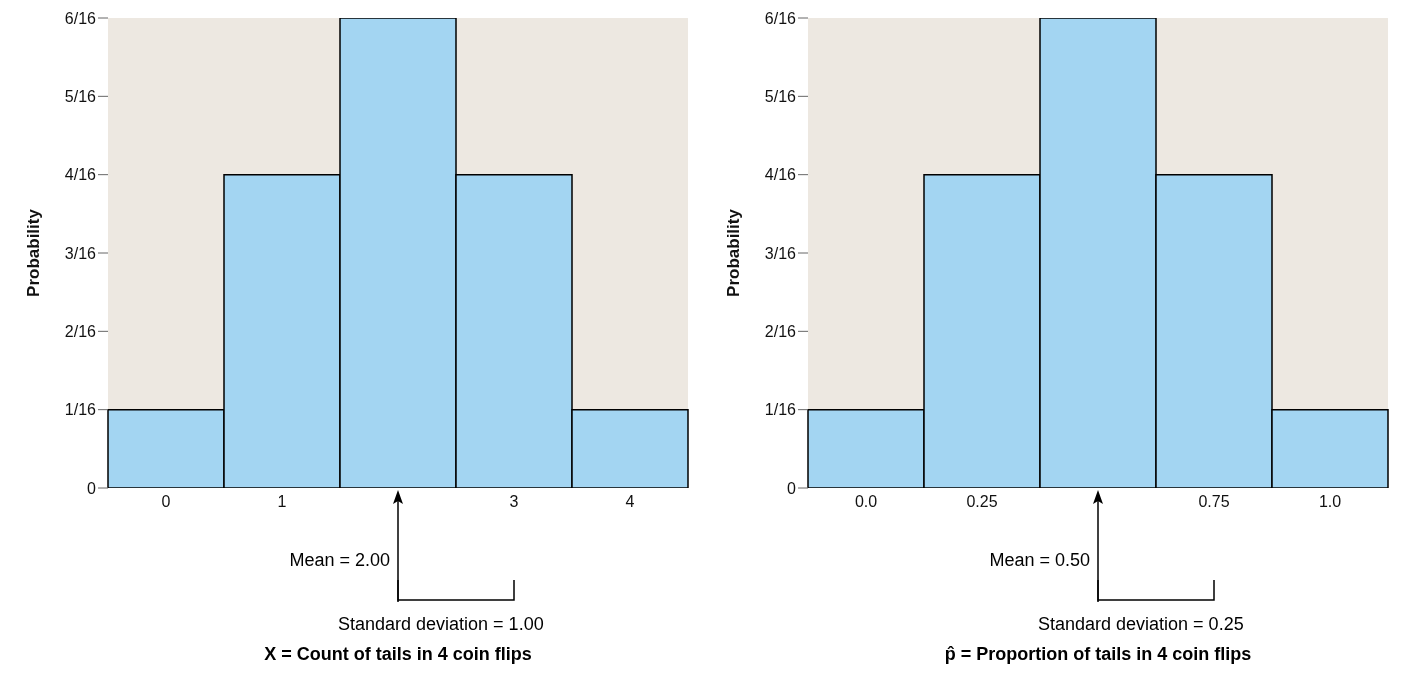 Image resolution: width=1406 pixels, height=687 pixels. I want to click on x-tick-label: 0, so click(166, 502).